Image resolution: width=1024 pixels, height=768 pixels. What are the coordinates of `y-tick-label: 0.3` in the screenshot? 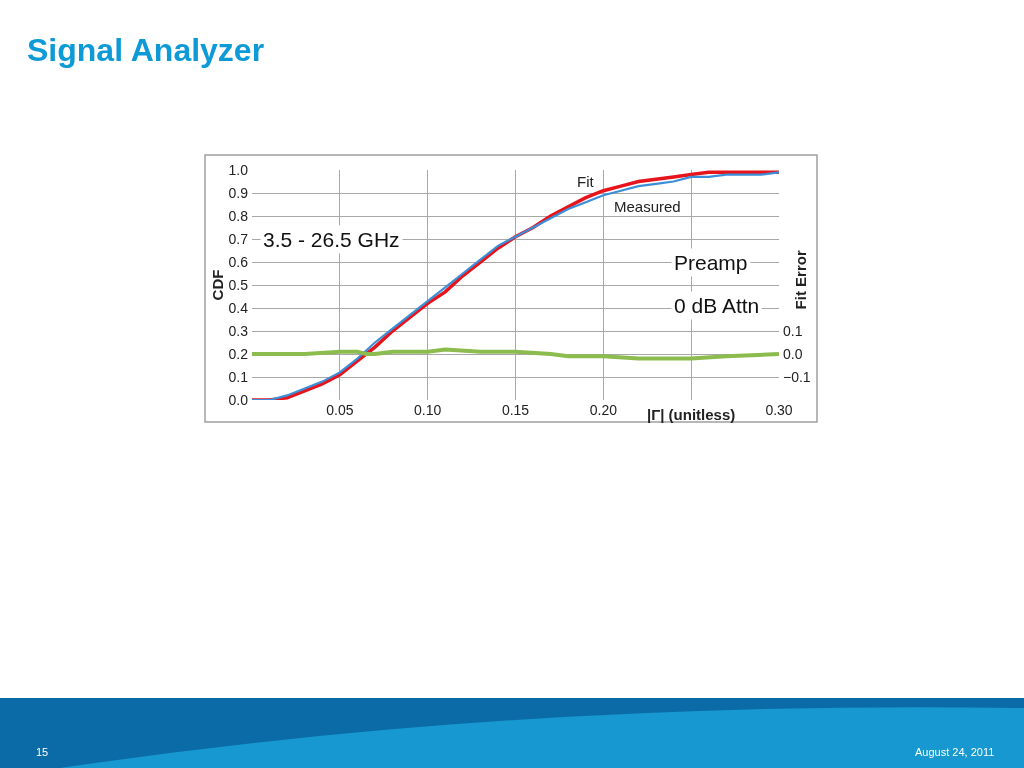 It's located at (238, 330).